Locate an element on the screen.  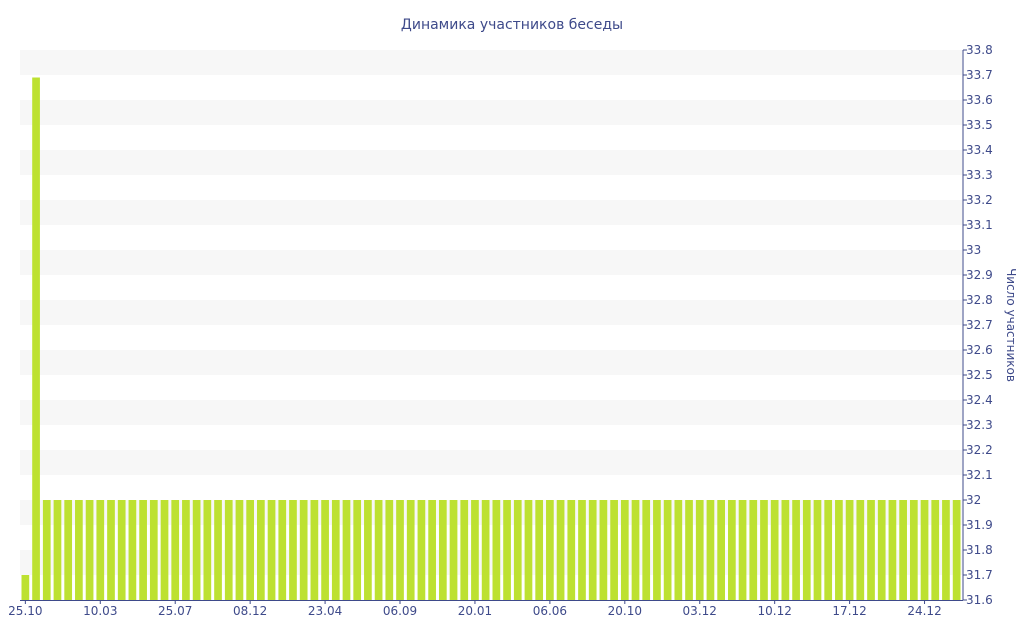
x-tick-label: 24.12 is located at coordinates (924, 611).